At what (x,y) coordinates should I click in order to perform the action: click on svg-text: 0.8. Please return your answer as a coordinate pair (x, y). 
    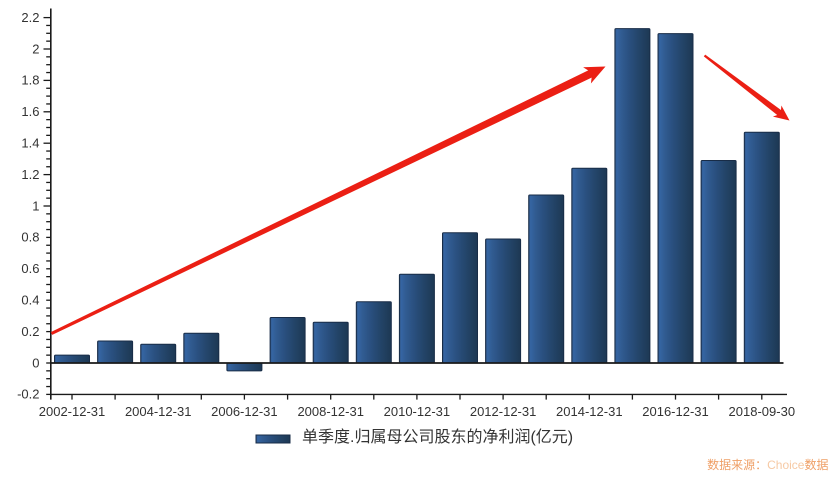
    Looking at the image, I should click on (30, 237).